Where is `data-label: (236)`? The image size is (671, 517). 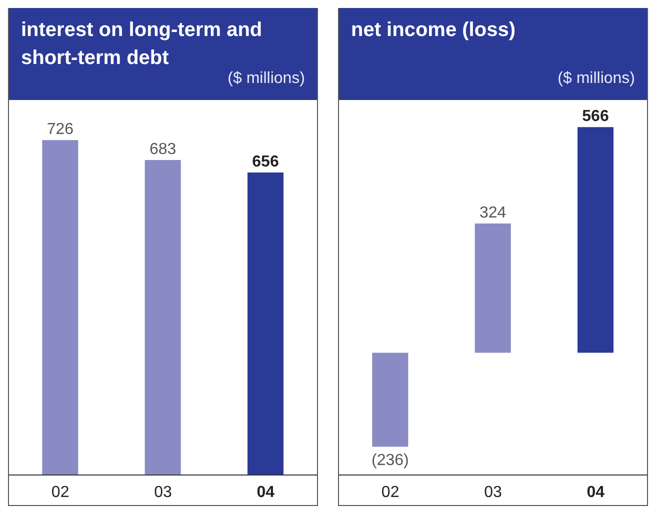 data-label: (236) is located at coordinates (390, 460).